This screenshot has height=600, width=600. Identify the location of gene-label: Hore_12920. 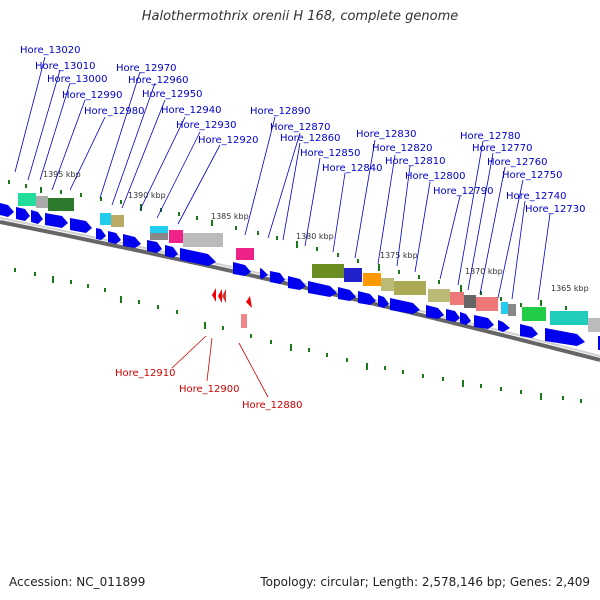
(228, 140).